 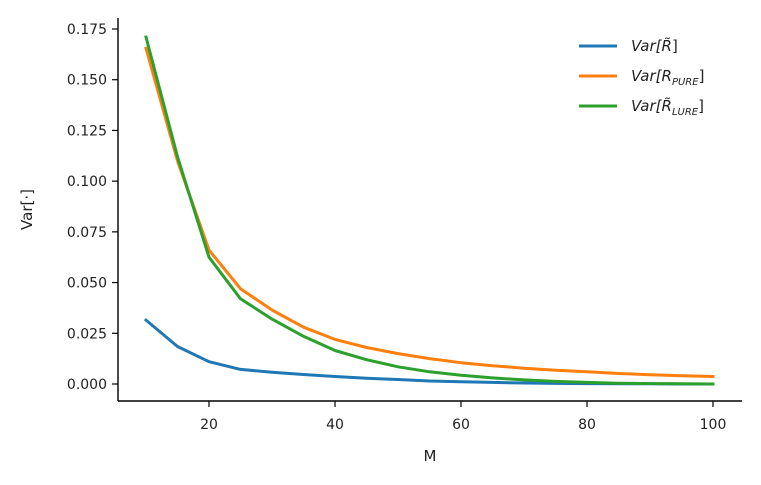 I want to click on x-tick-label: 100, so click(x=713, y=425).